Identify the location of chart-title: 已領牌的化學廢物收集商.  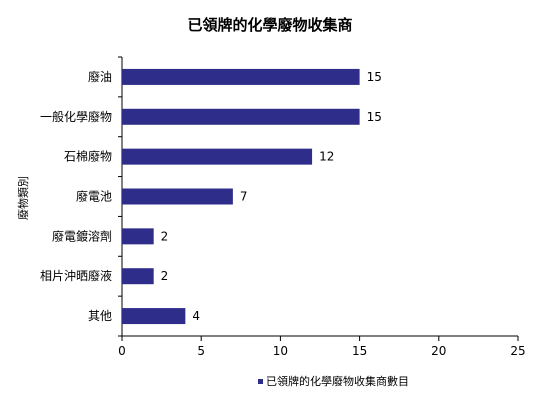
(269, 25).